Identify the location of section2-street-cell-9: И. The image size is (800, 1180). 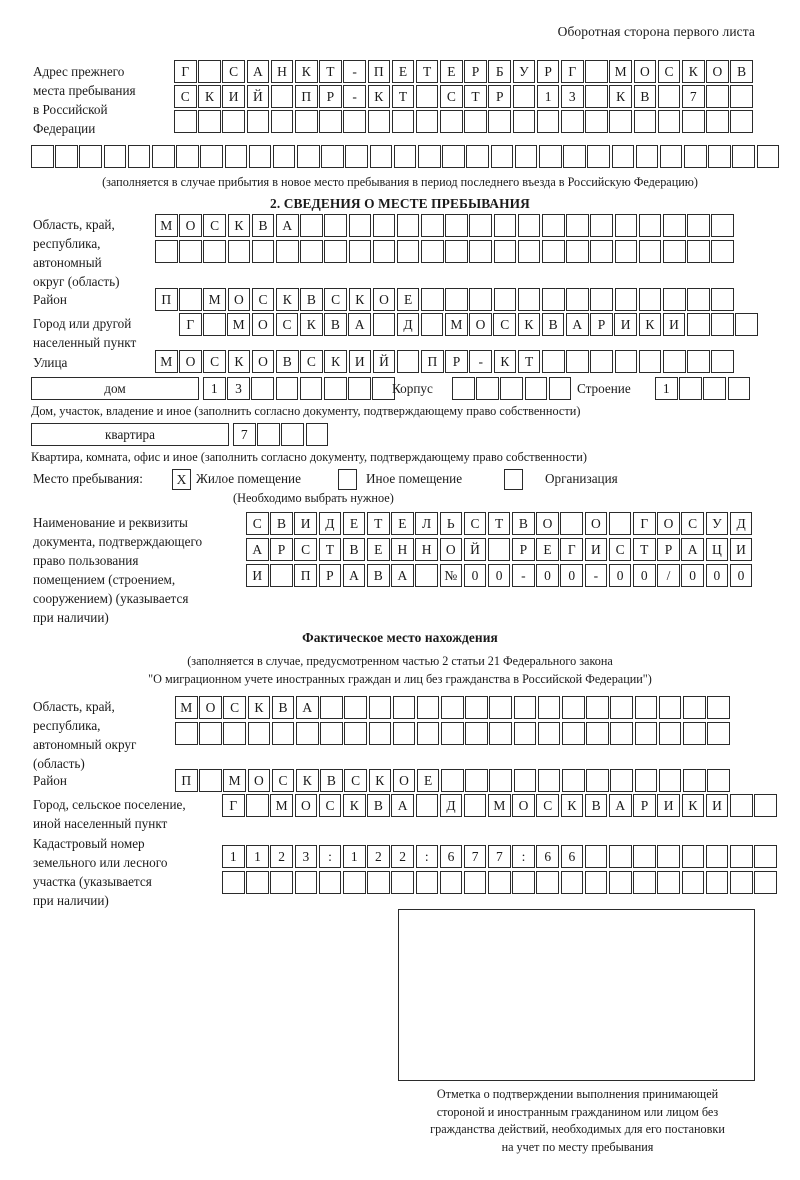
(360, 361).